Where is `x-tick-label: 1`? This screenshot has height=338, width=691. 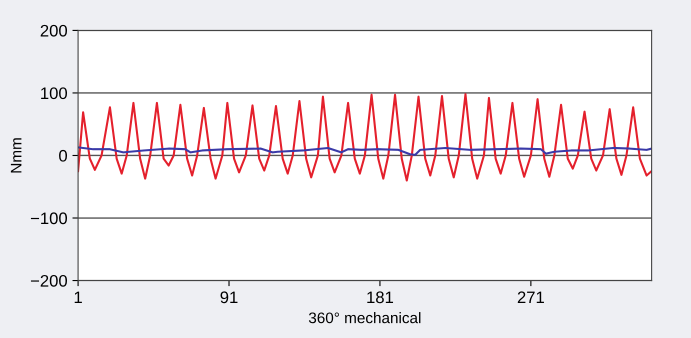
x-tick-label: 1 is located at coordinates (78, 298).